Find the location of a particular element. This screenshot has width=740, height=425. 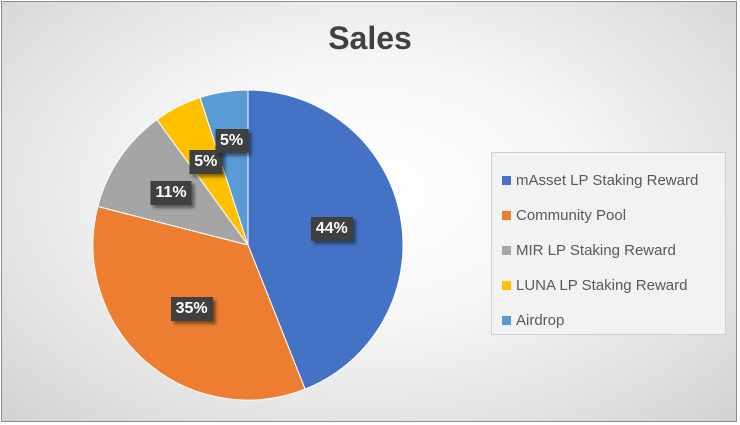

legend-item: LUNA LP Staking Reward is located at coordinates (613, 285).